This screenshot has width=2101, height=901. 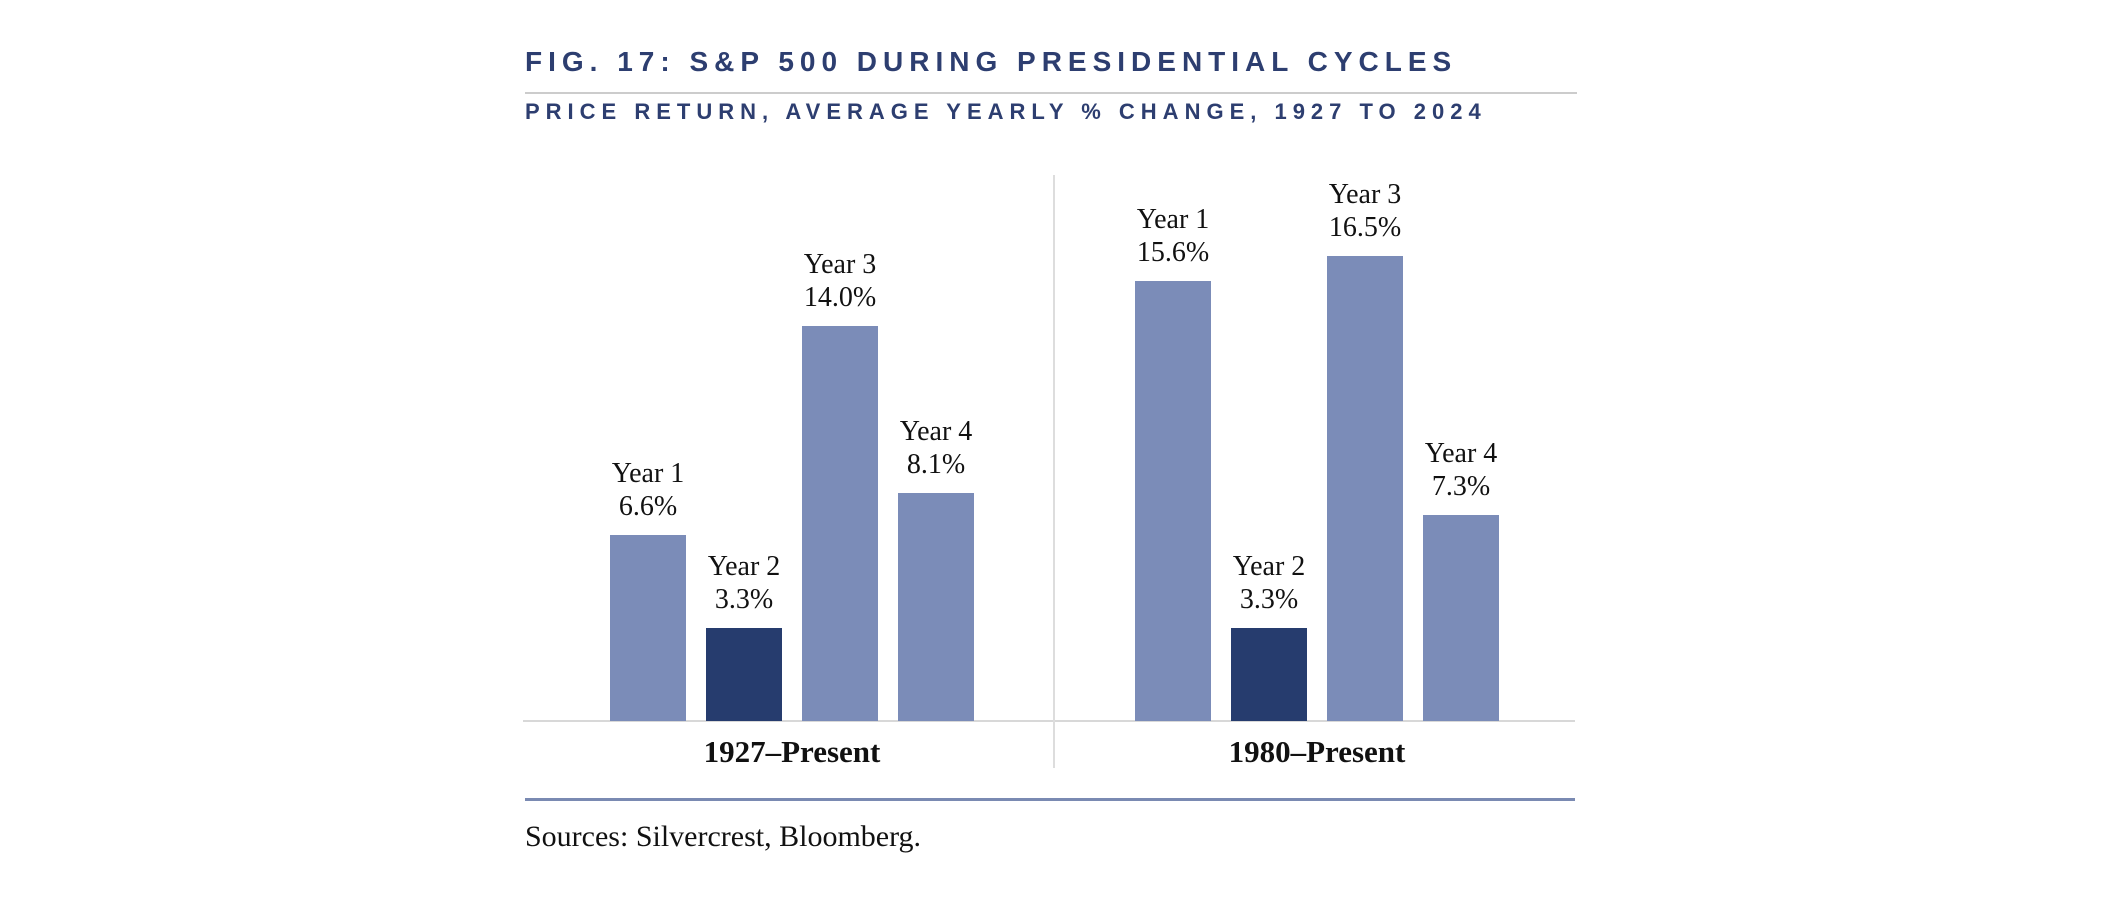 What do you see at coordinates (1269, 583) in the screenshot?
I see `bar-label-1980-present-year-2: Year 2 3.3%` at bounding box center [1269, 583].